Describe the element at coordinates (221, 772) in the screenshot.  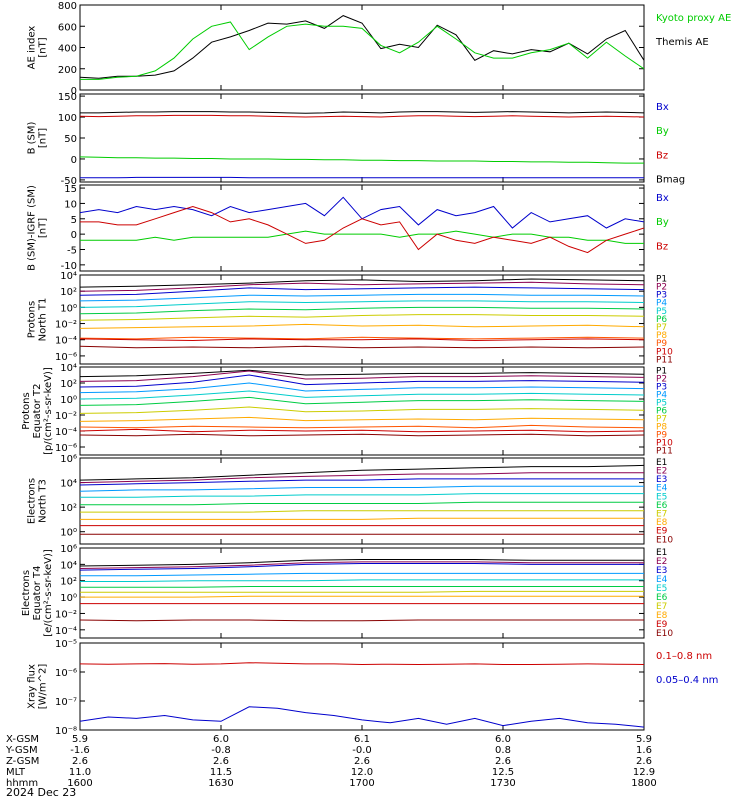
I see `x-axis-row-value: 11.5` at that location.